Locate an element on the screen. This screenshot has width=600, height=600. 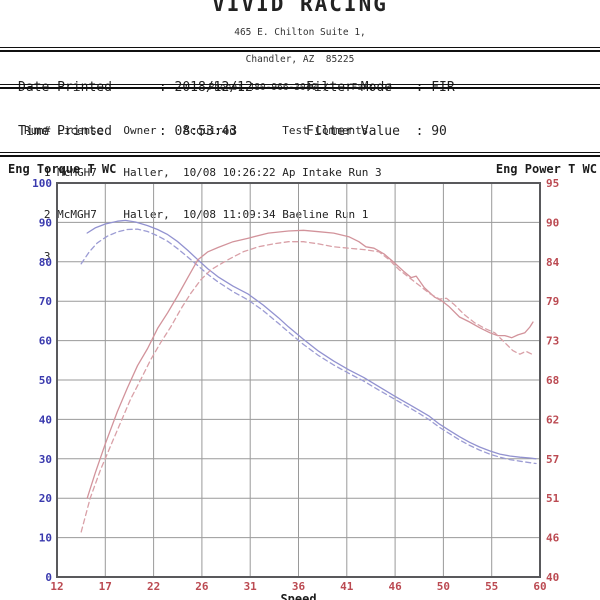
svg-text: 73 is located at coordinates (552, 341).